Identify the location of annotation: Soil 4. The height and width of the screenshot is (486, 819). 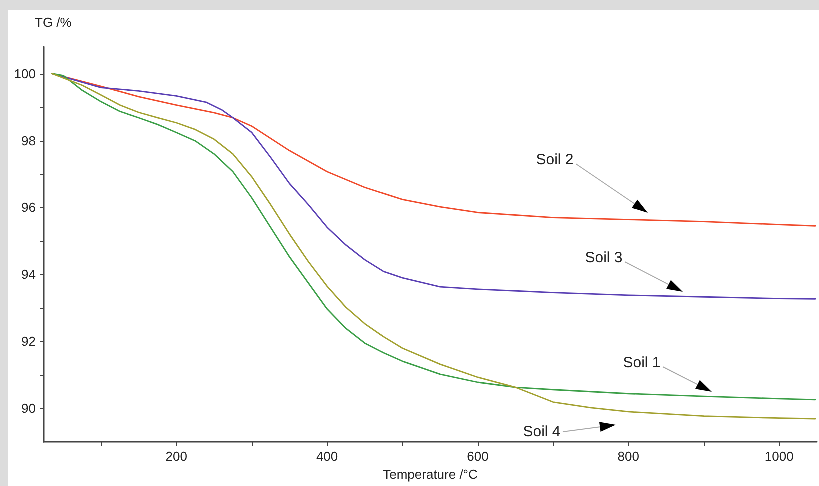
(542, 432).